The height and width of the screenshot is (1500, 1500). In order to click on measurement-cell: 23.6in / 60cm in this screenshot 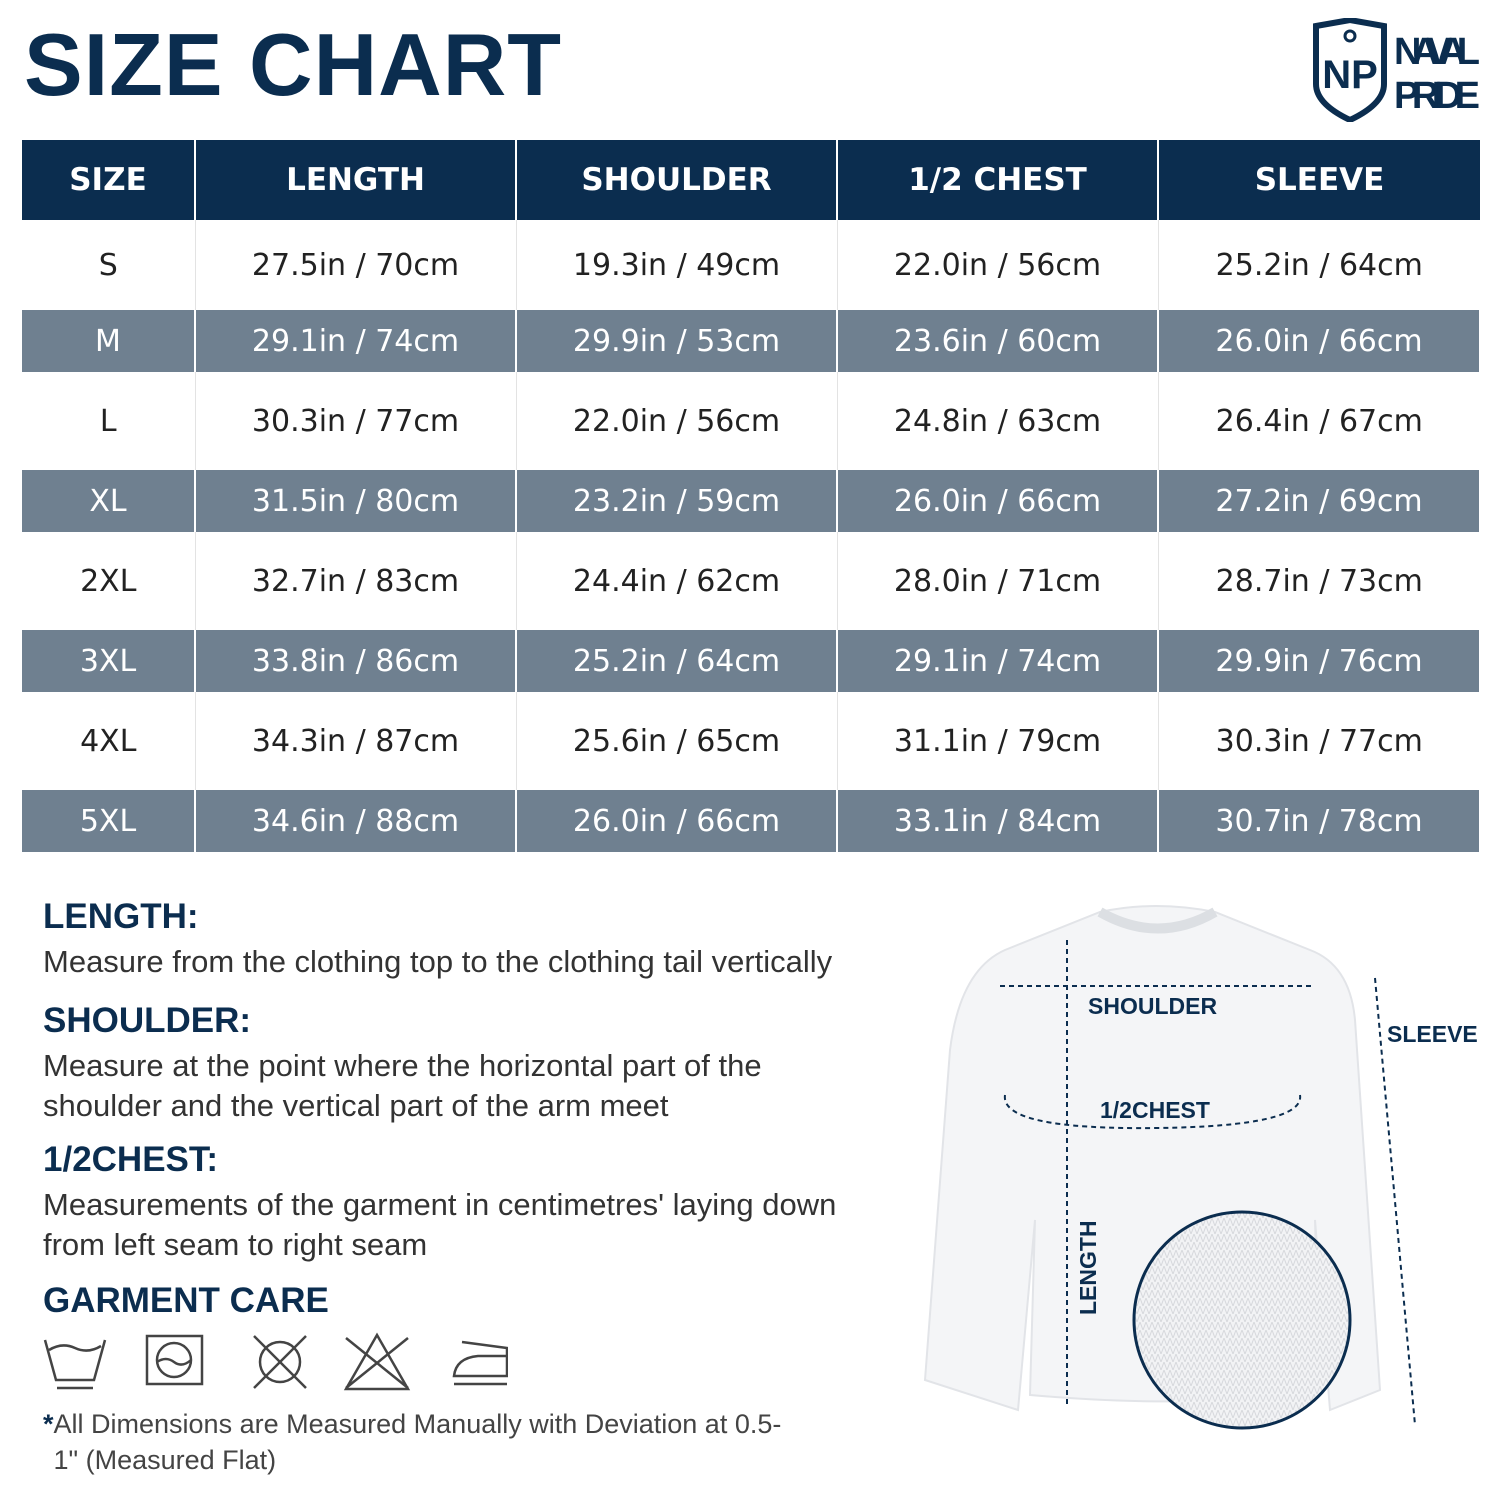, I will do `click(998, 341)`.